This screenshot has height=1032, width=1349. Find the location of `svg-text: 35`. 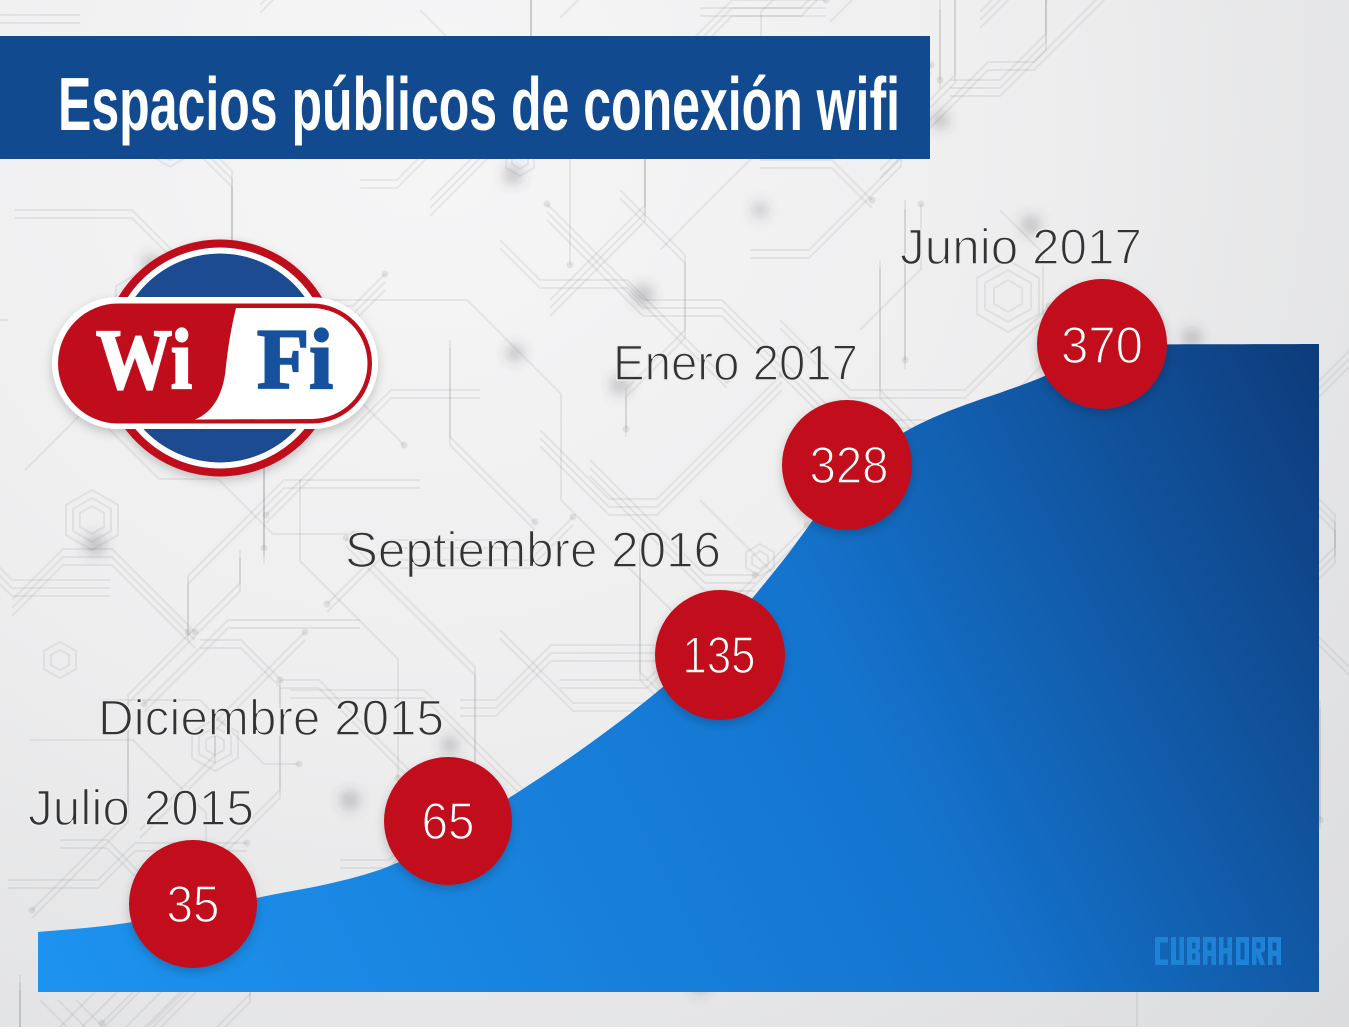

svg-text: 35 is located at coordinates (193, 905).